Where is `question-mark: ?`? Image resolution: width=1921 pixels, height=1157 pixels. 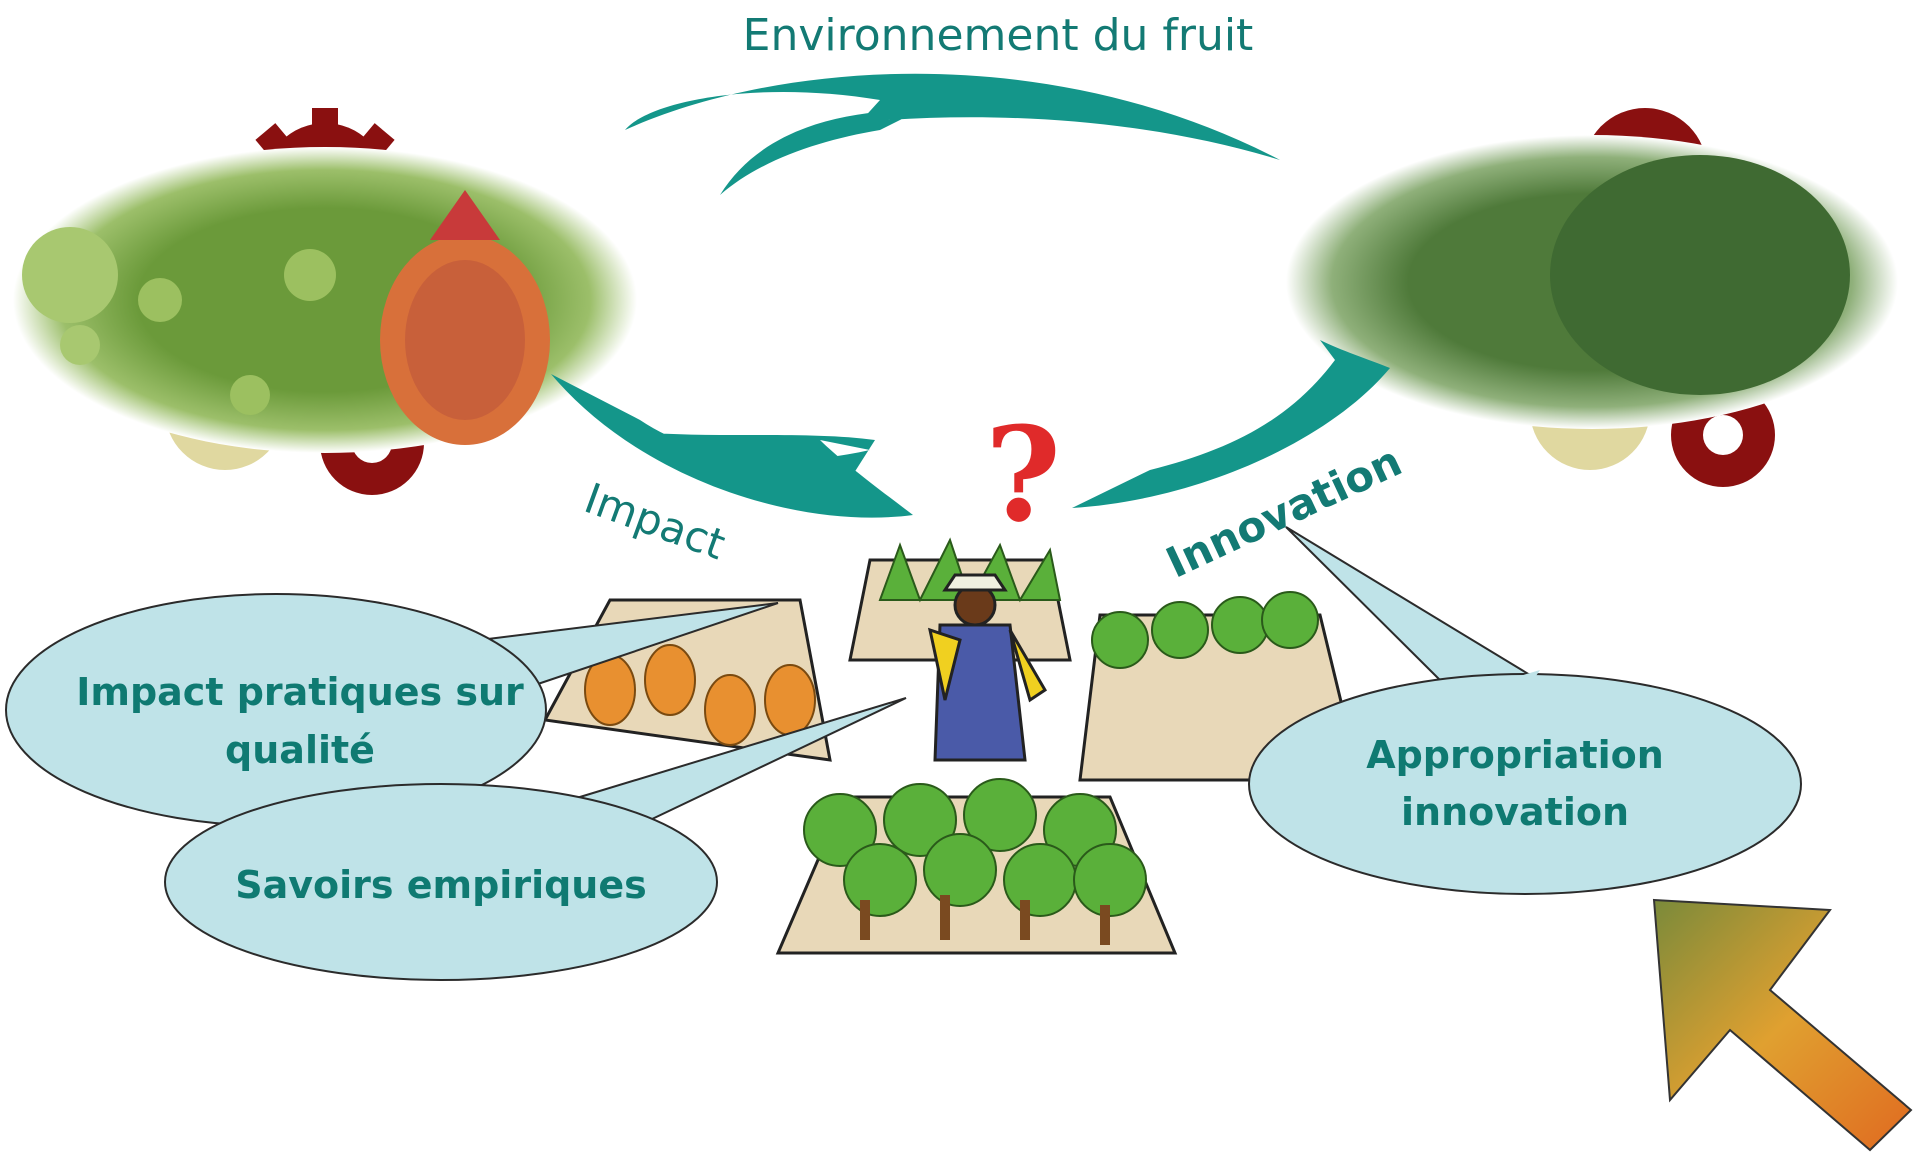 question-mark: ? is located at coordinates (1023, 474).